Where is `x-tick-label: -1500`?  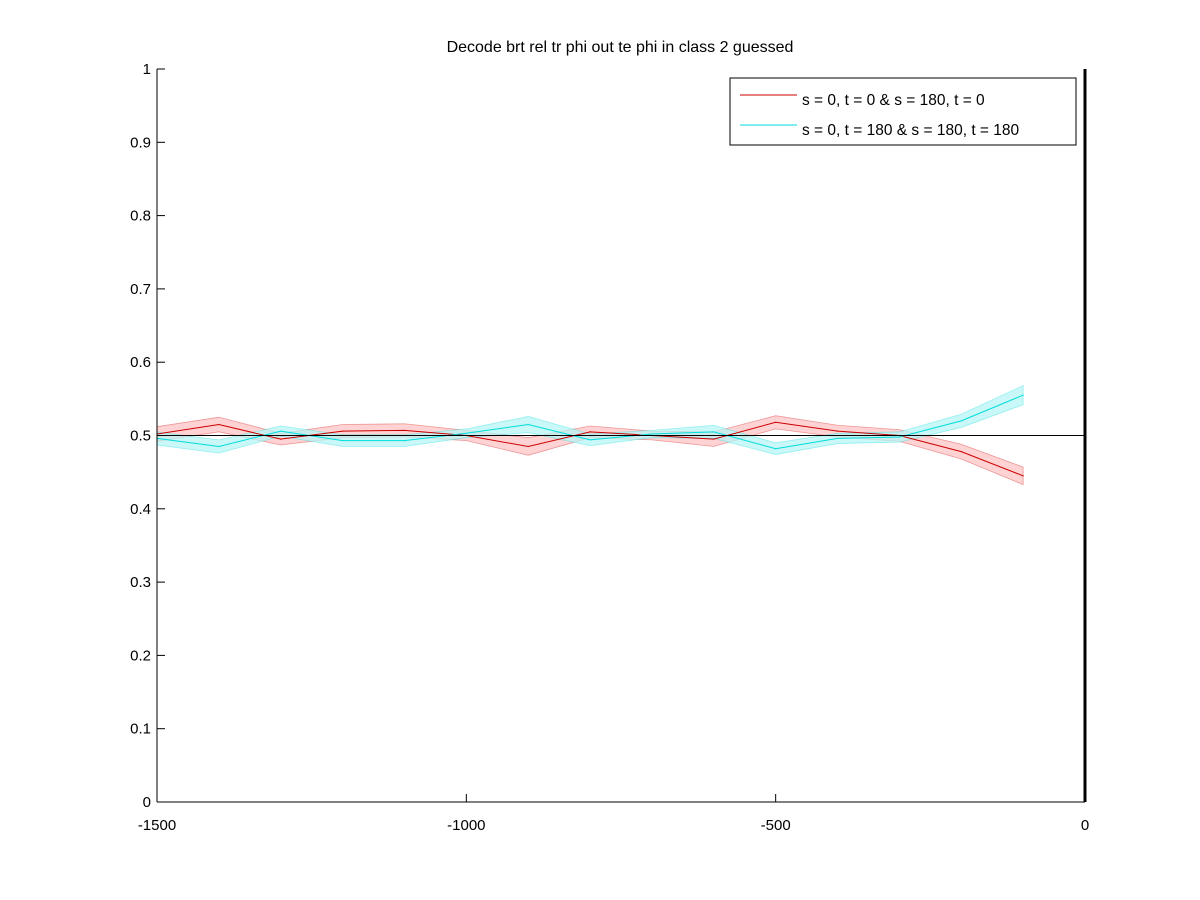 x-tick-label: -1500 is located at coordinates (157, 825).